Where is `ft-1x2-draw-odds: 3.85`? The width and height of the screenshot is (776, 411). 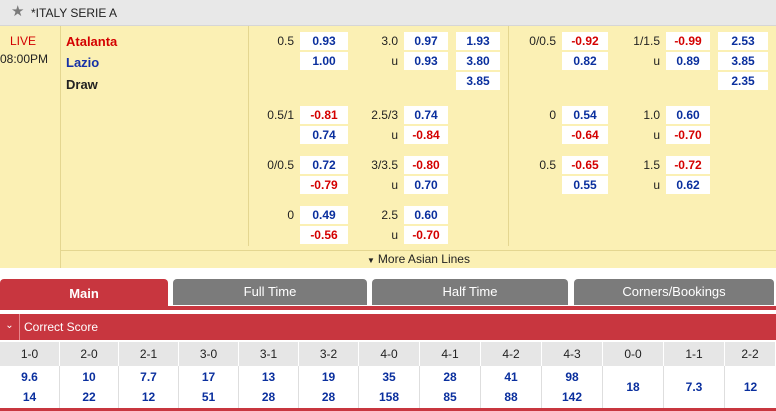 ft-1x2-draw-odds: 3.85 is located at coordinates (478, 81).